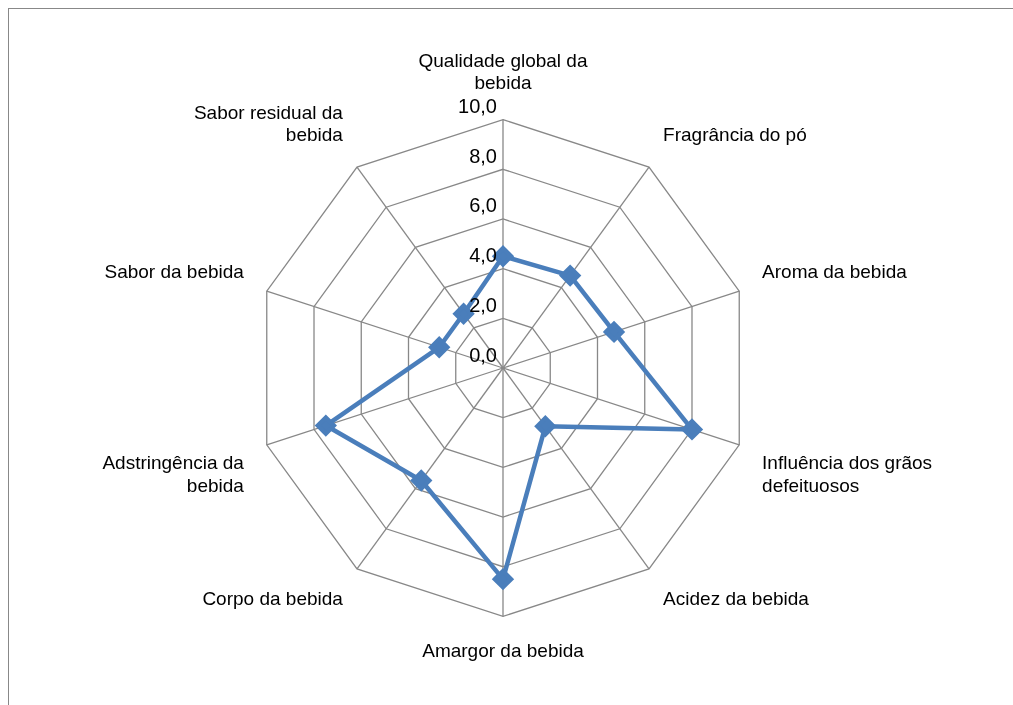 The height and width of the screenshot is (705, 1013). What do you see at coordinates (483, 304) in the screenshot?
I see `y-tick-label: 2,0` at bounding box center [483, 304].